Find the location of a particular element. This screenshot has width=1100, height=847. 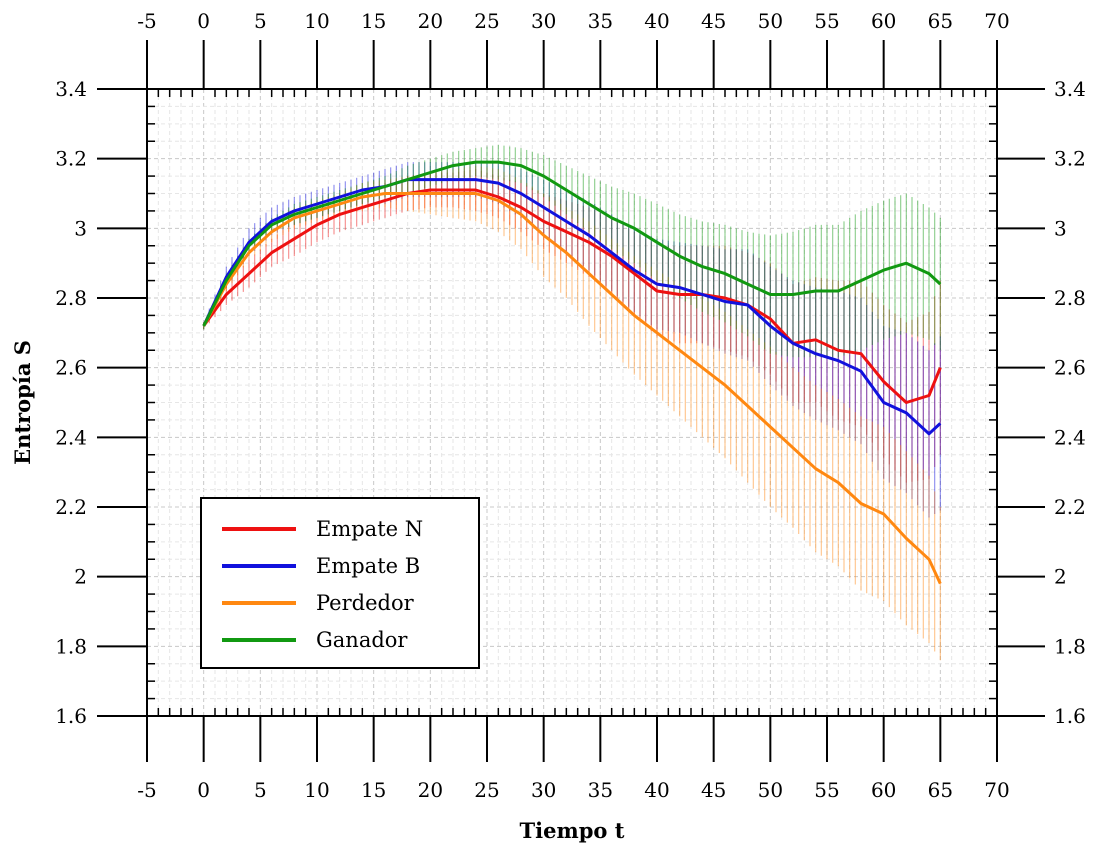

x-tick-label-top: -5 is located at coordinates (146, 21).